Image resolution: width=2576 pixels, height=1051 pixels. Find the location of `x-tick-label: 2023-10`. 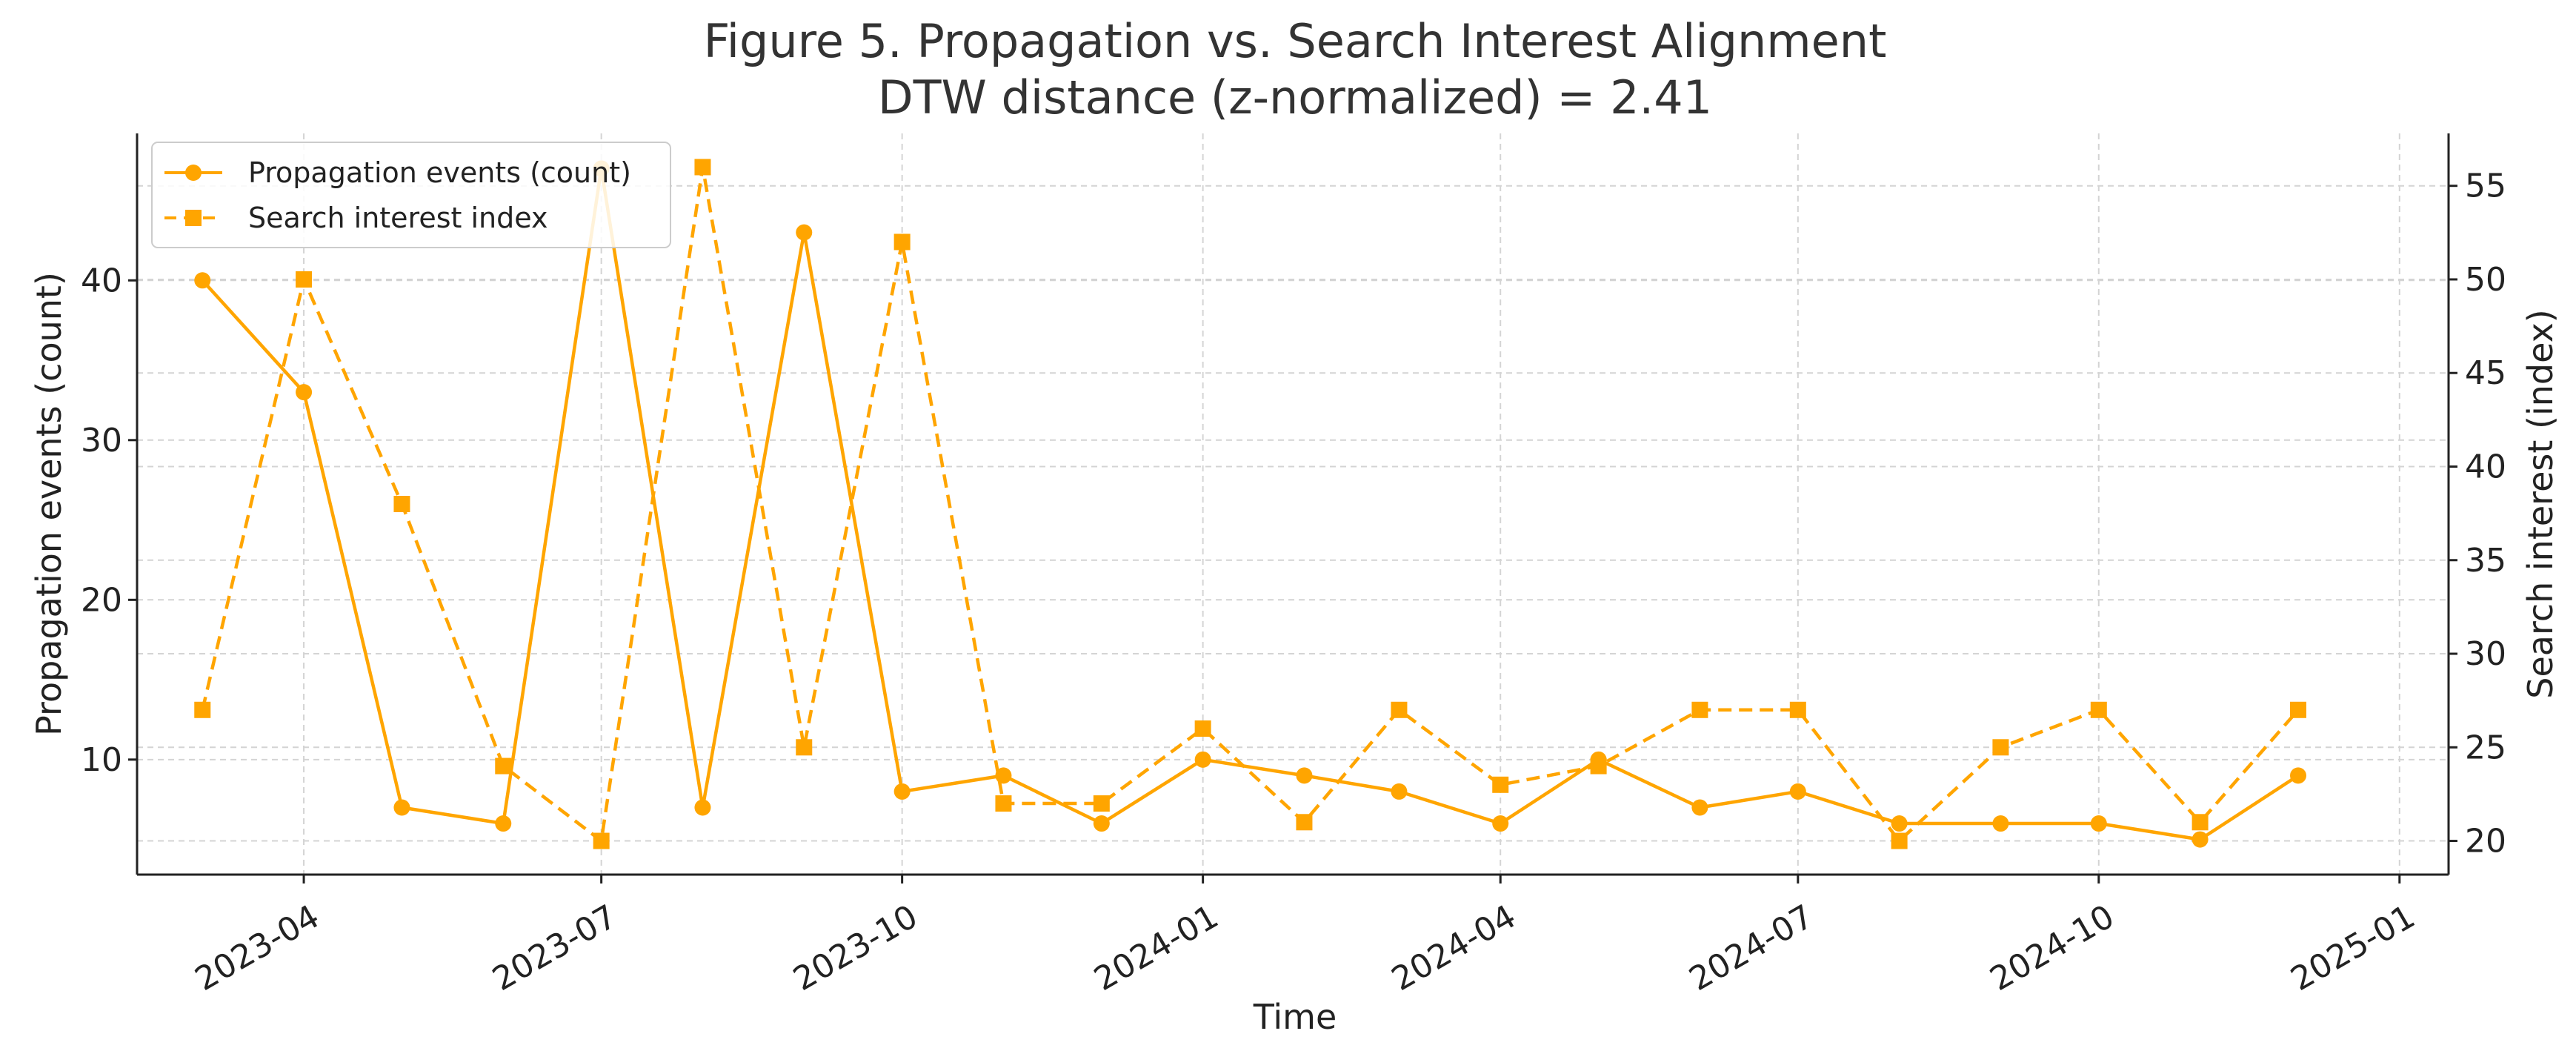

x-tick-label: 2023-10 is located at coordinates (855, 948).